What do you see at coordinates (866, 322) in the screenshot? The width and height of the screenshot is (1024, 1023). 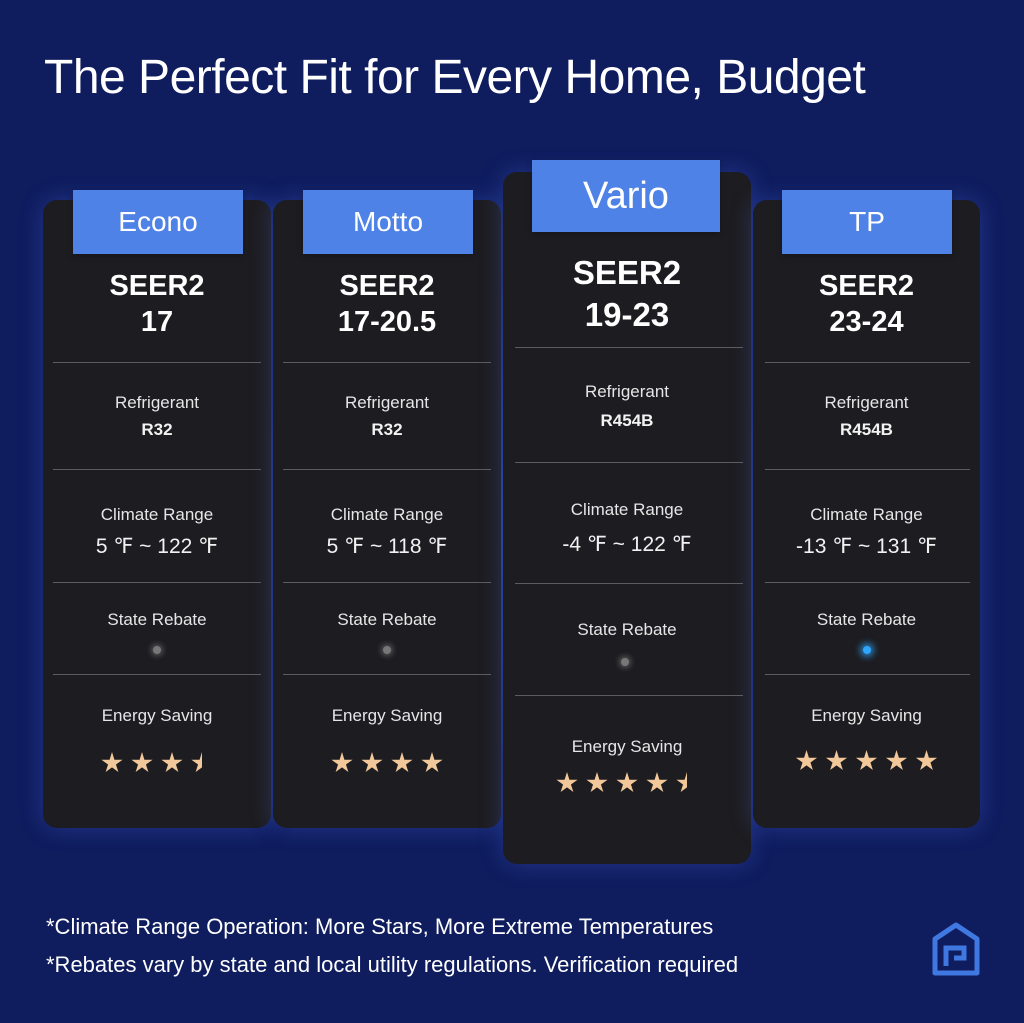 I see `seer-value: 23-24` at bounding box center [866, 322].